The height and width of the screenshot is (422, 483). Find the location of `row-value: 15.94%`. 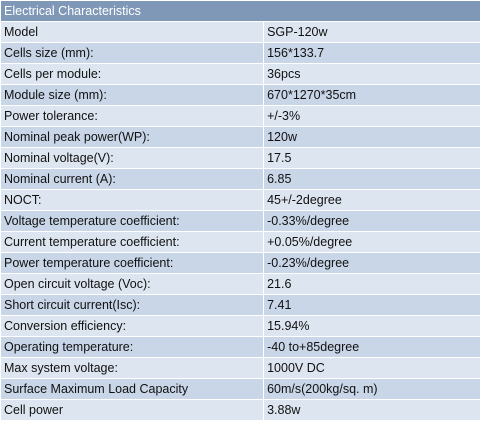

row-value: 15.94% is located at coordinates (372, 326).